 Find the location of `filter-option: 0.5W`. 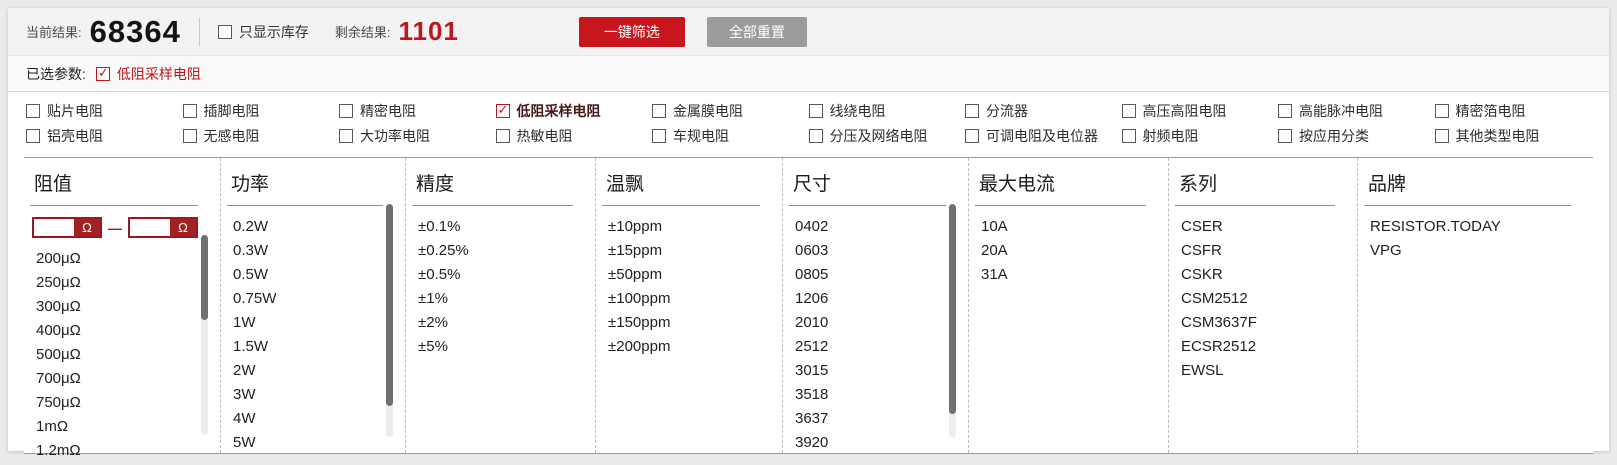

filter-option: 0.5W is located at coordinates (251, 274).